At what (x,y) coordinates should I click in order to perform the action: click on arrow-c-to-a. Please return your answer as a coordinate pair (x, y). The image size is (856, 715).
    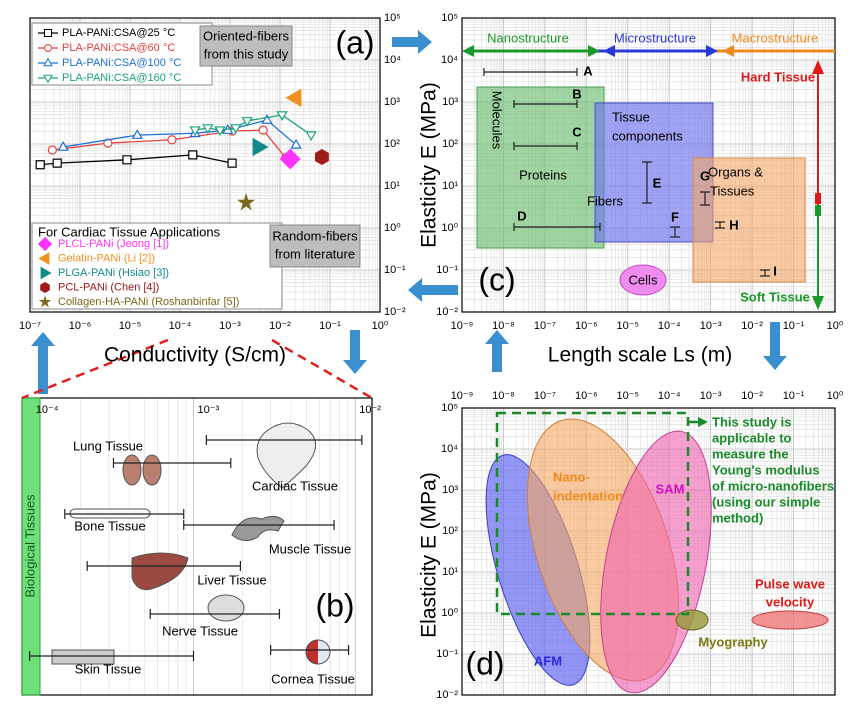
    Looking at the image, I should click on (433, 290).